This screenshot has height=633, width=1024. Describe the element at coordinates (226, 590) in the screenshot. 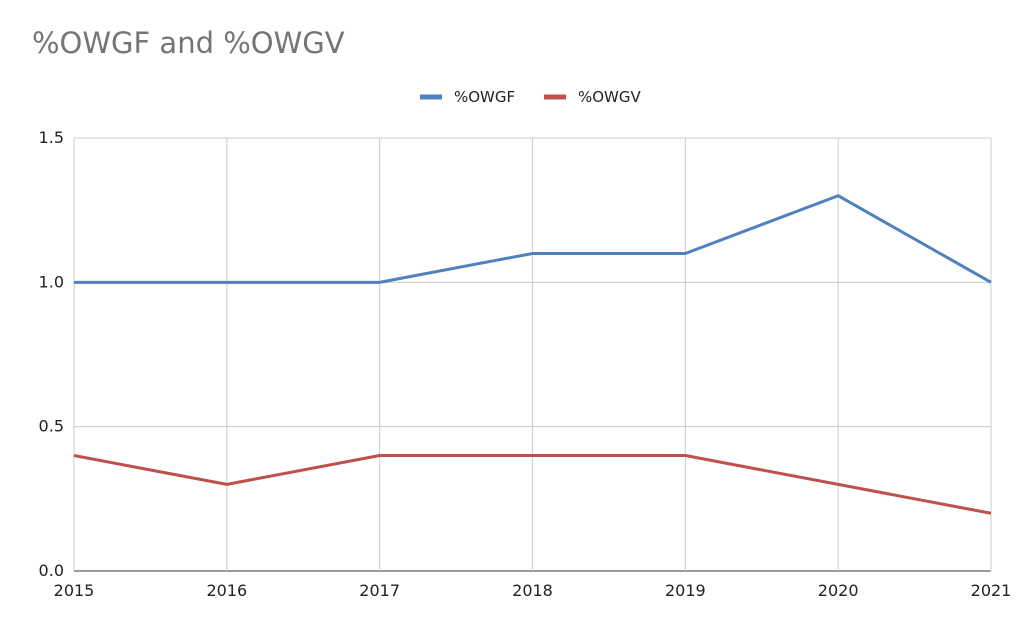

I see `x-tick-label: 2016` at that location.